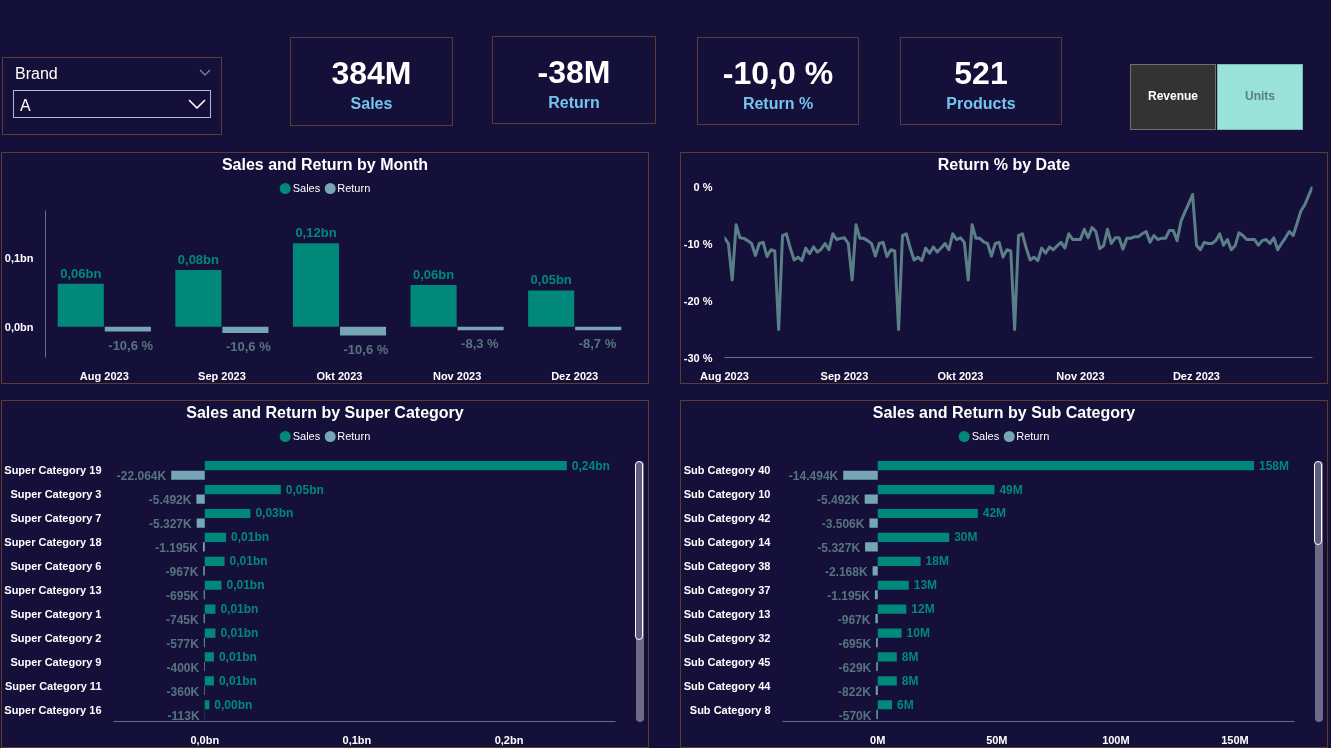 The image size is (1331, 748). Describe the element at coordinates (574, 72) in the screenshot. I see `text: -38M` at that location.